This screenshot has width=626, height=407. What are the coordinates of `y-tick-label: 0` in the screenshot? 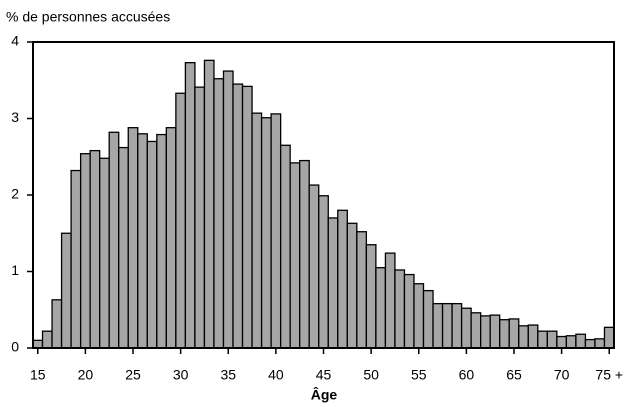 It's located at (15, 347).